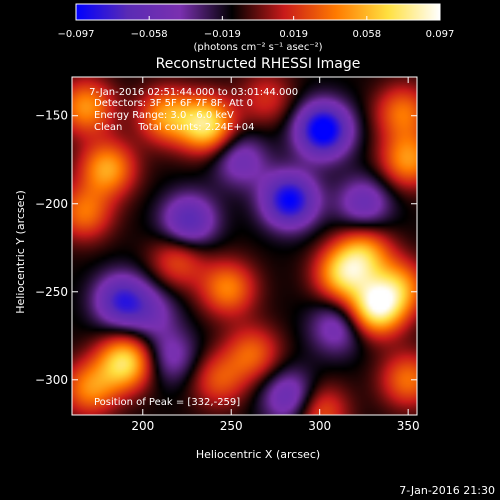 The height and width of the screenshot is (500, 500). Describe the element at coordinates (174, 127) in the screenshot. I see `overlay-total-counts: Clean Total counts: 2.24E+04` at that location.